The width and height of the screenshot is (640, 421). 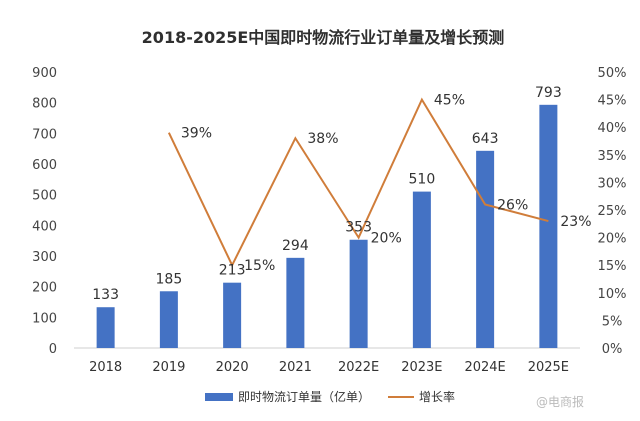 What do you see at coordinates (232, 367) in the screenshot?
I see `x-tick-label: 2020` at bounding box center [232, 367].